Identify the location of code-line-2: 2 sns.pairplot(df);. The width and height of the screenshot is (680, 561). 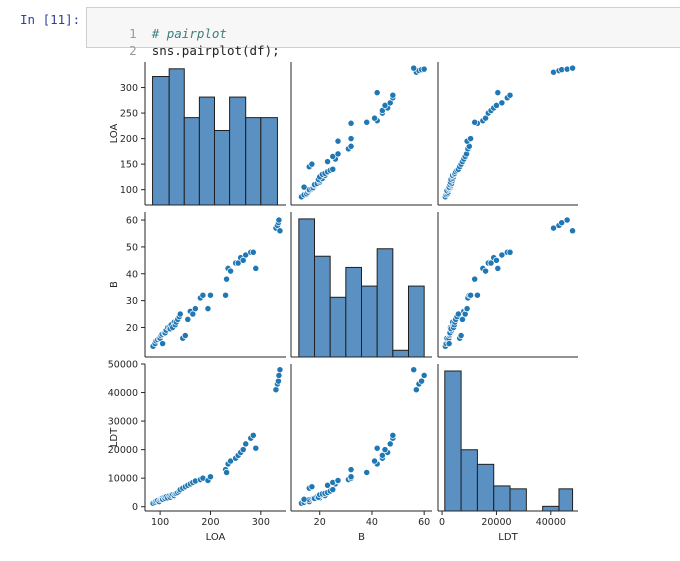
(189, 50).